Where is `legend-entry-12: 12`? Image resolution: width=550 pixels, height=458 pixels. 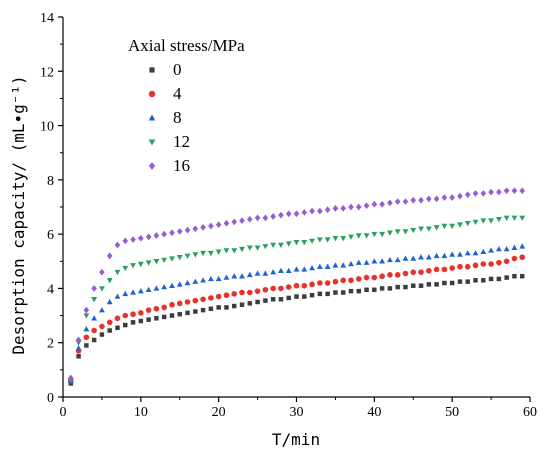 legend-entry-12: 12 is located at coordinates (169, 141).